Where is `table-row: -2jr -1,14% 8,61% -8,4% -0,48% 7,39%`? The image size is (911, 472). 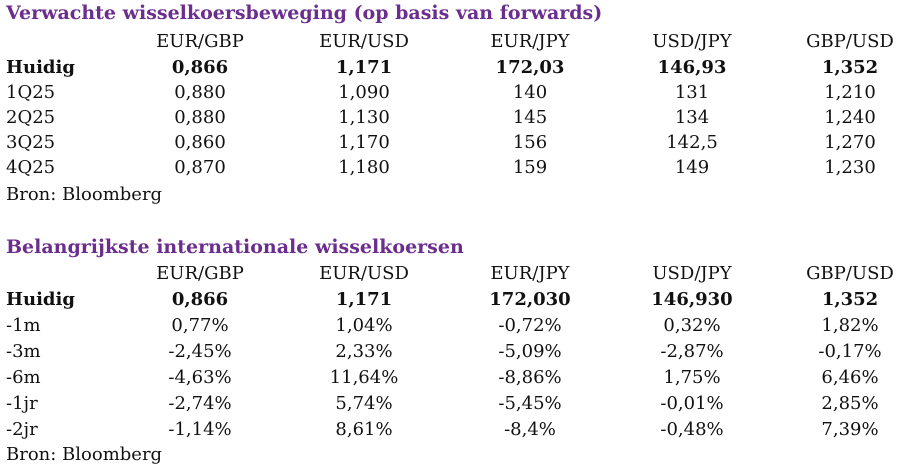
table-row: -2jr -1,14% 8,61% -8,4% -0,48% 7,39% is located at coordinates (455, 430).